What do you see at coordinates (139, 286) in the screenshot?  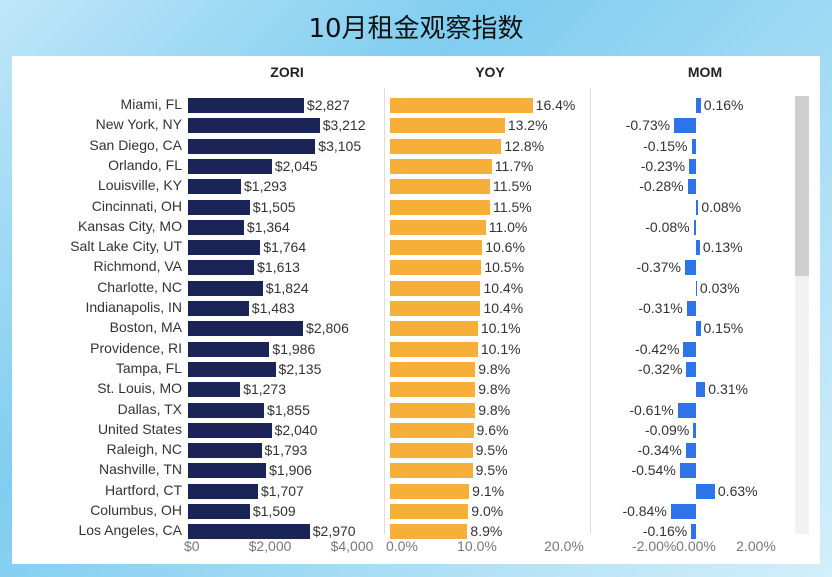 I see `category-label: Charlotte, NC` at bounding box center [139, 286].